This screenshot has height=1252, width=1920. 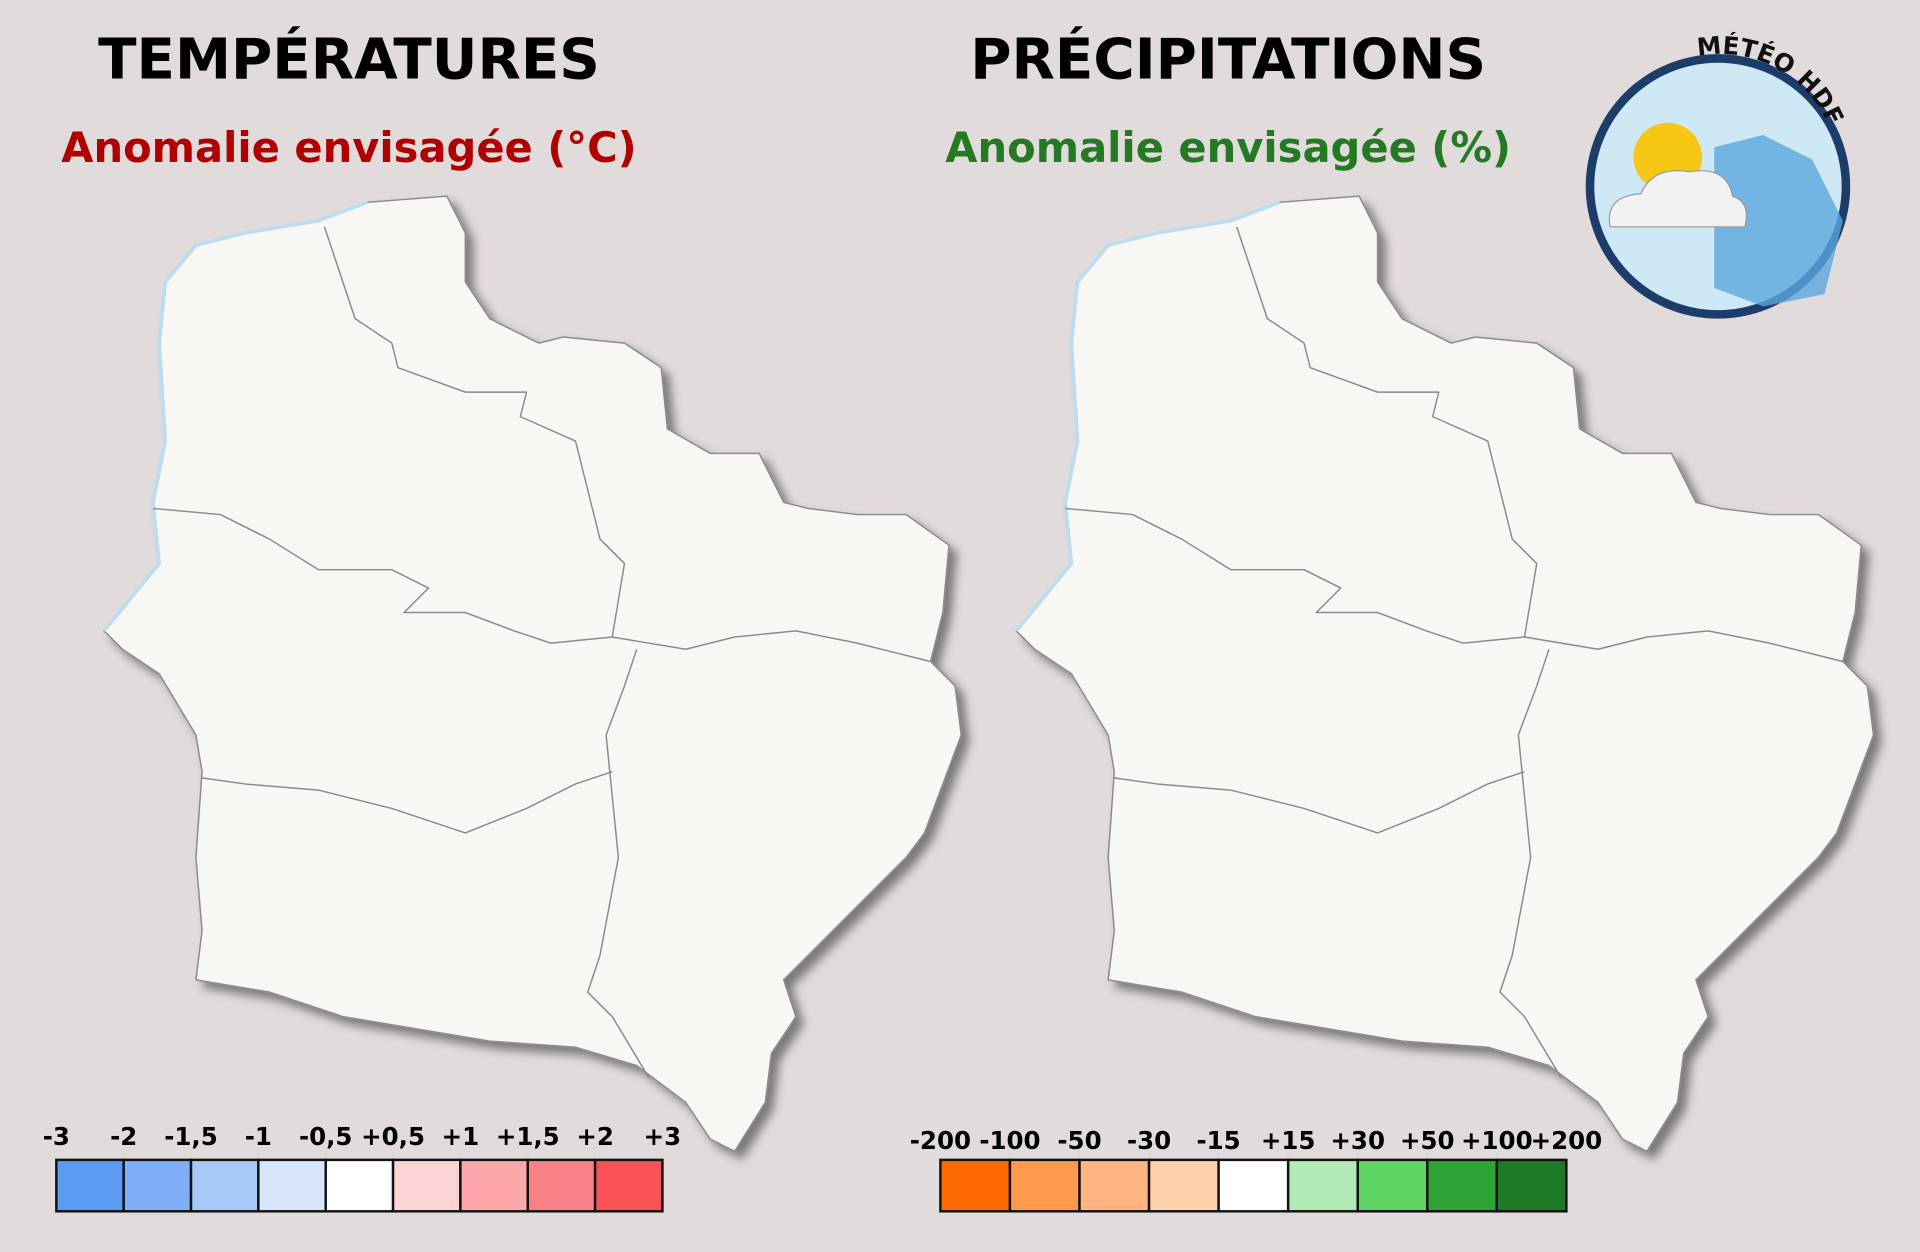 I want to click on legend-label: -100, so click(x=1009, y=1140).